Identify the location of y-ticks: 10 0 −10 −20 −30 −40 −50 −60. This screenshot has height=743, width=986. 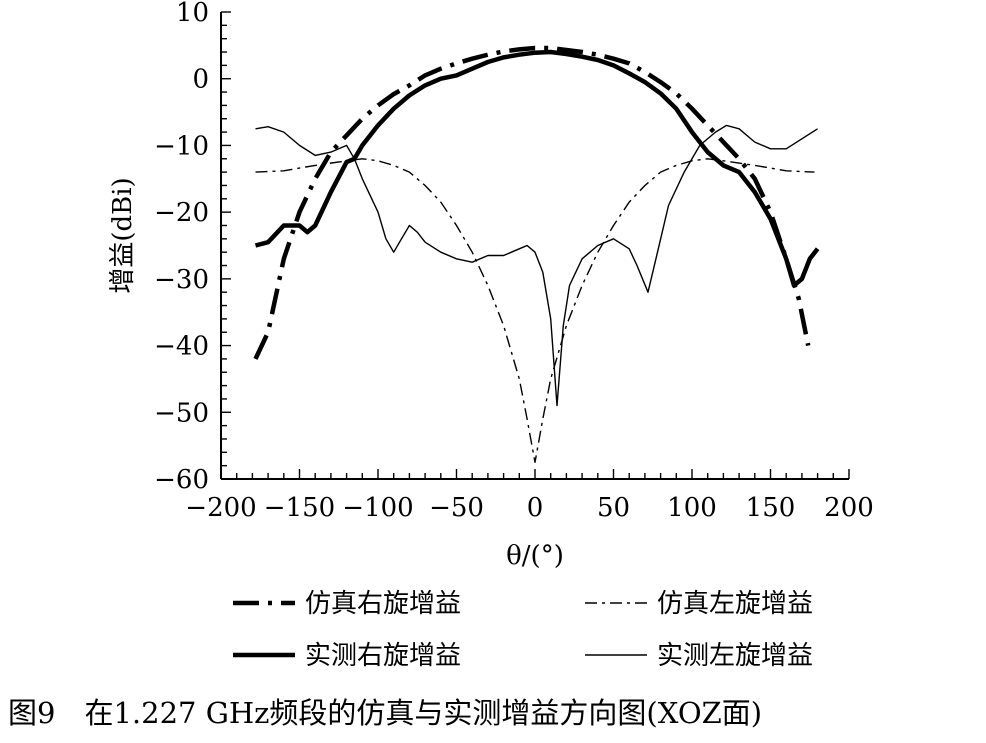
(192, 247).